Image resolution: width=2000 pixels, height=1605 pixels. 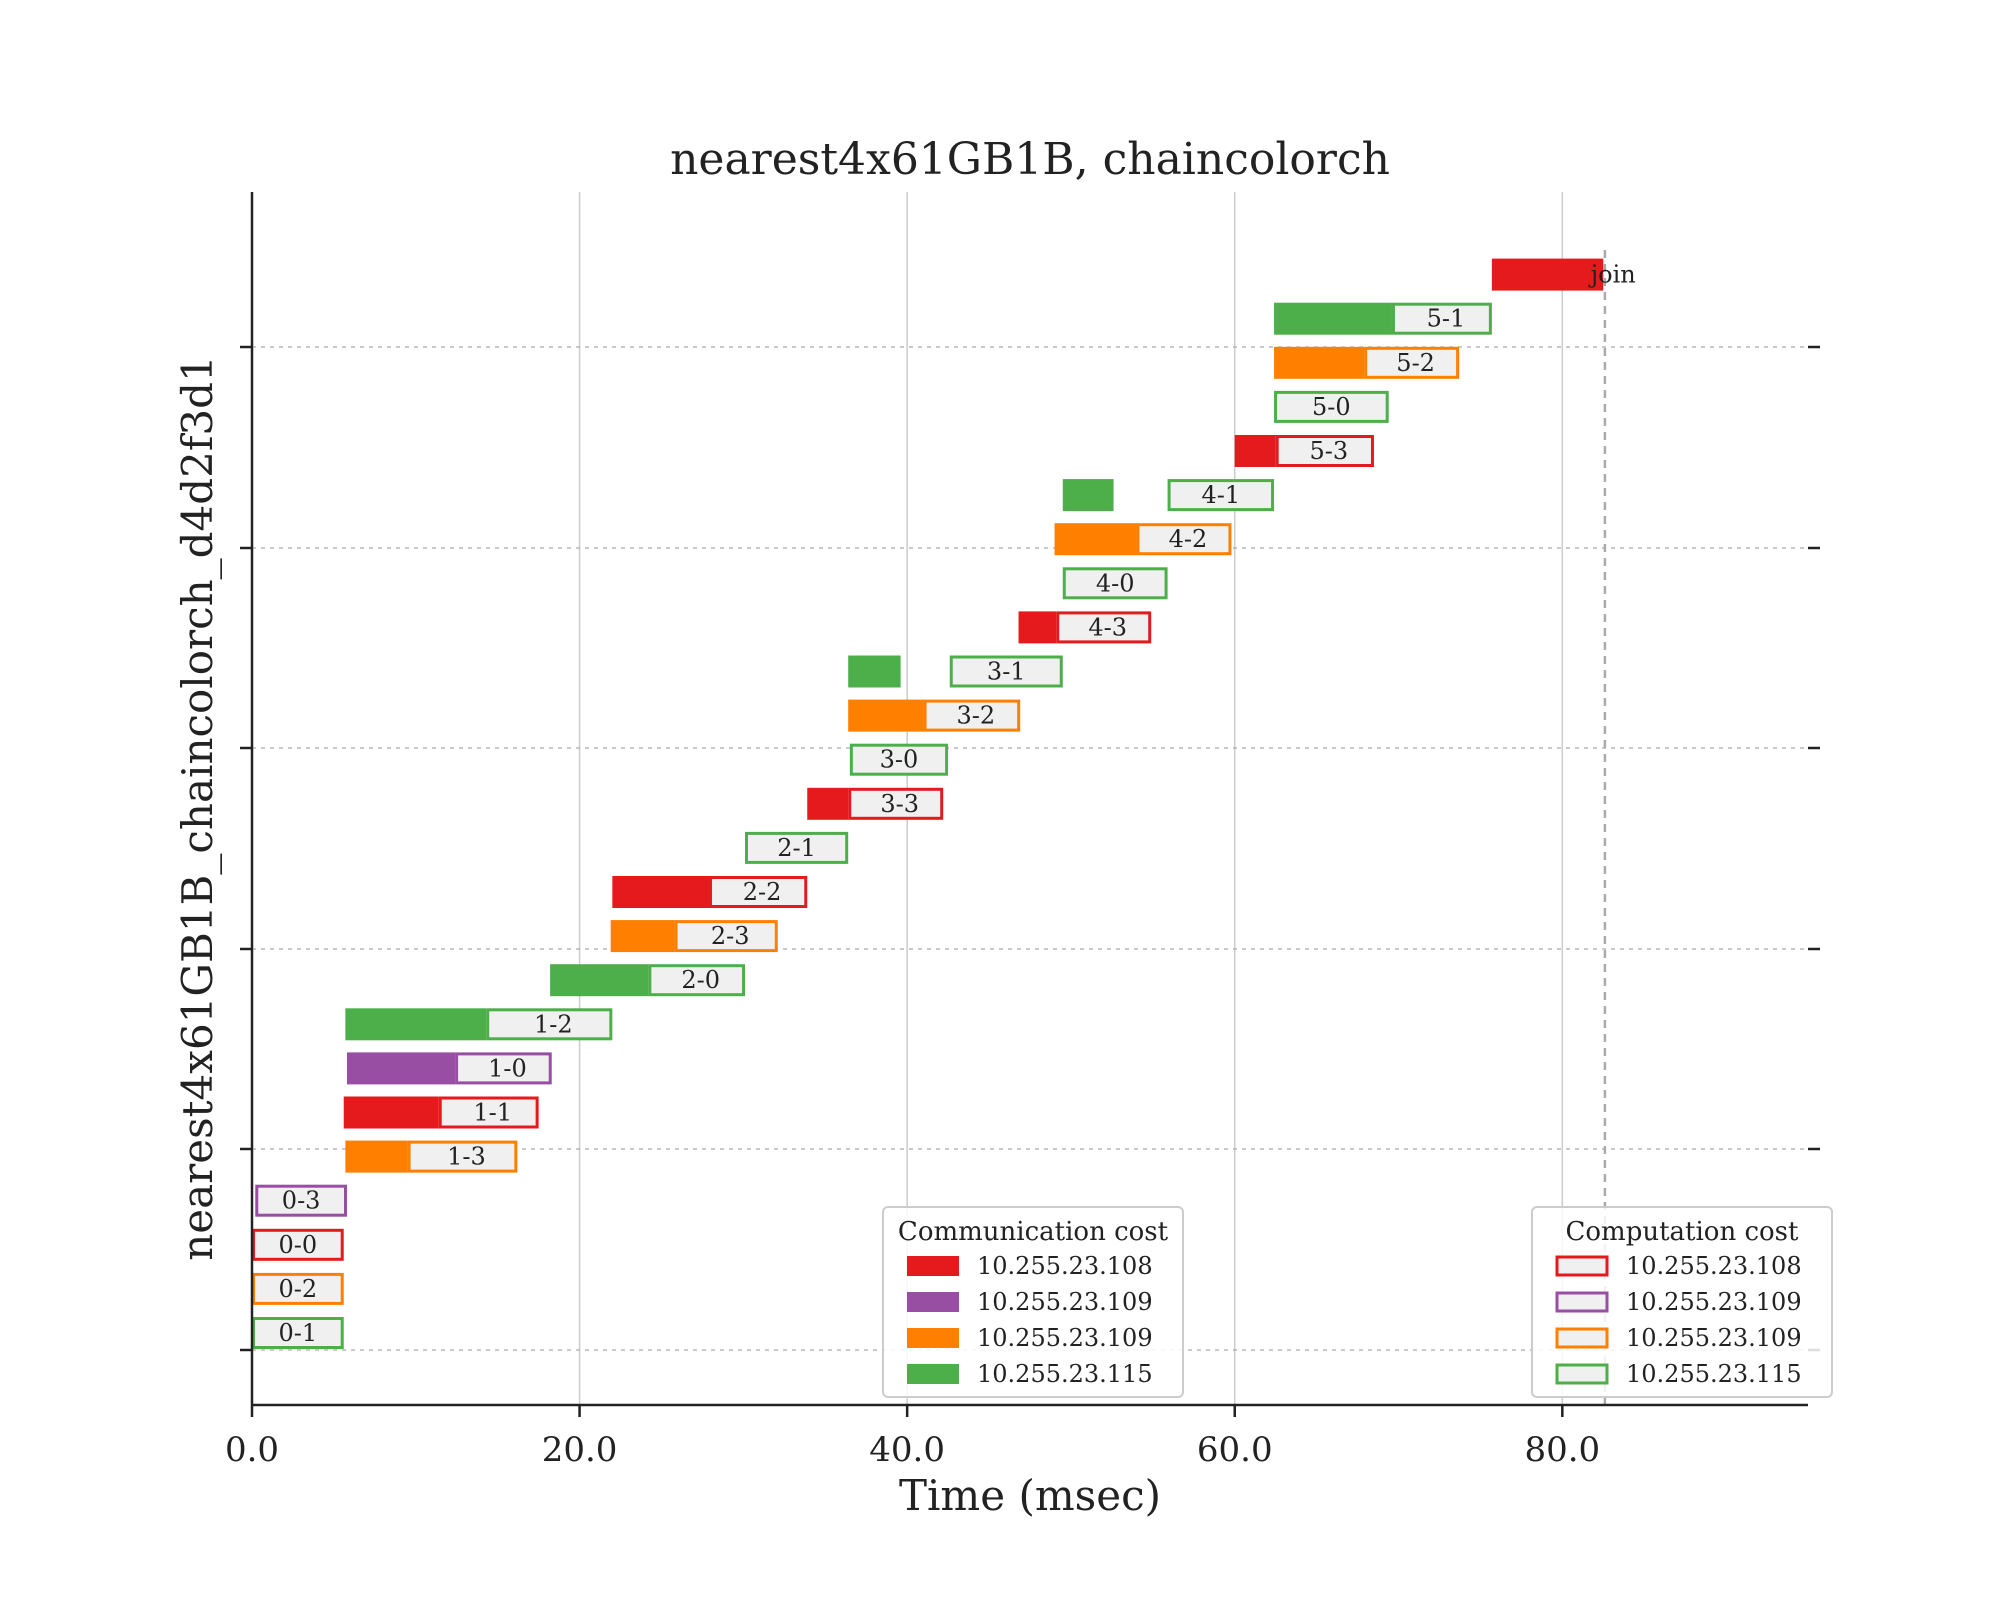 What do you see at coordinates (899, 804) in the screenshot?
I see `bar-label: 3-3` at bounding box center [899, 804].